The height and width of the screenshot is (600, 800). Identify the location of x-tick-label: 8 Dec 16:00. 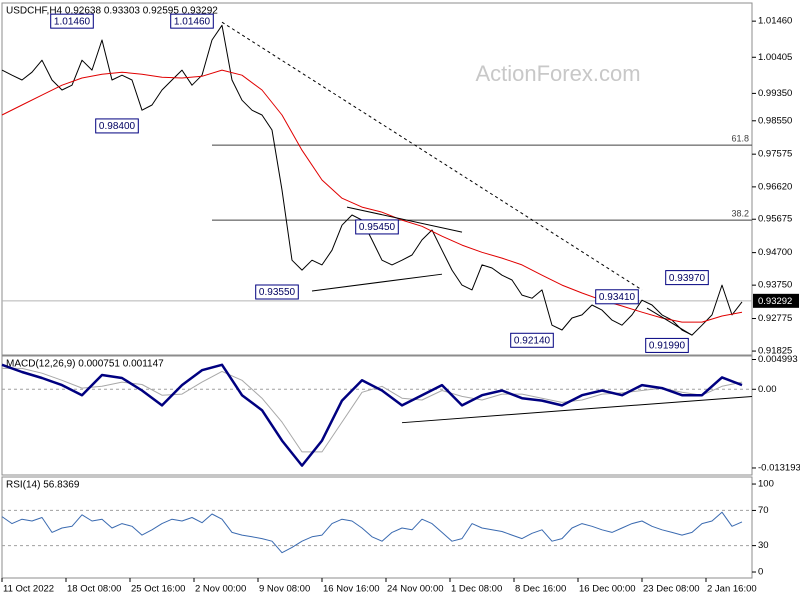
(540, 589).